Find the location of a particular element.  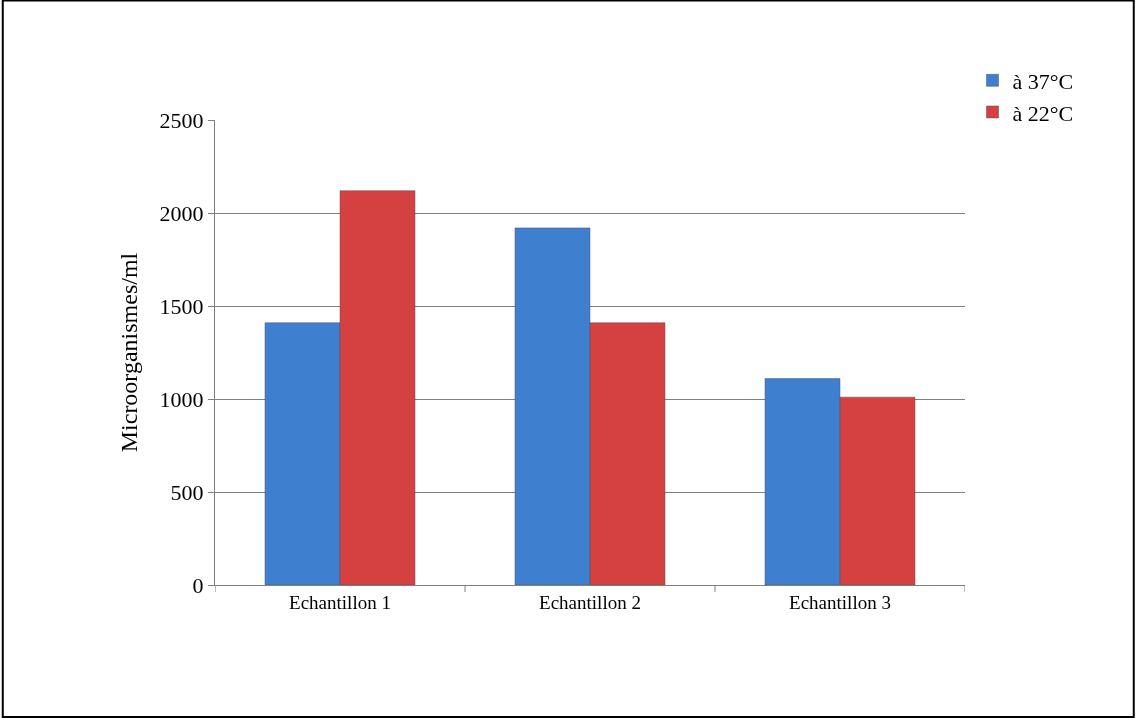

legend-label: à 37°C is located at coordinates (1043, 81).